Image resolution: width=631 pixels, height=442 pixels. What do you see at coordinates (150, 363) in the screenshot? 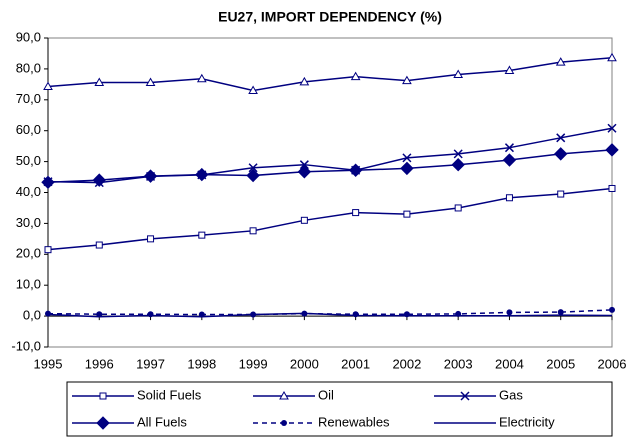
I see `x-tick-label: 1997` at bounding box center [150, 363].